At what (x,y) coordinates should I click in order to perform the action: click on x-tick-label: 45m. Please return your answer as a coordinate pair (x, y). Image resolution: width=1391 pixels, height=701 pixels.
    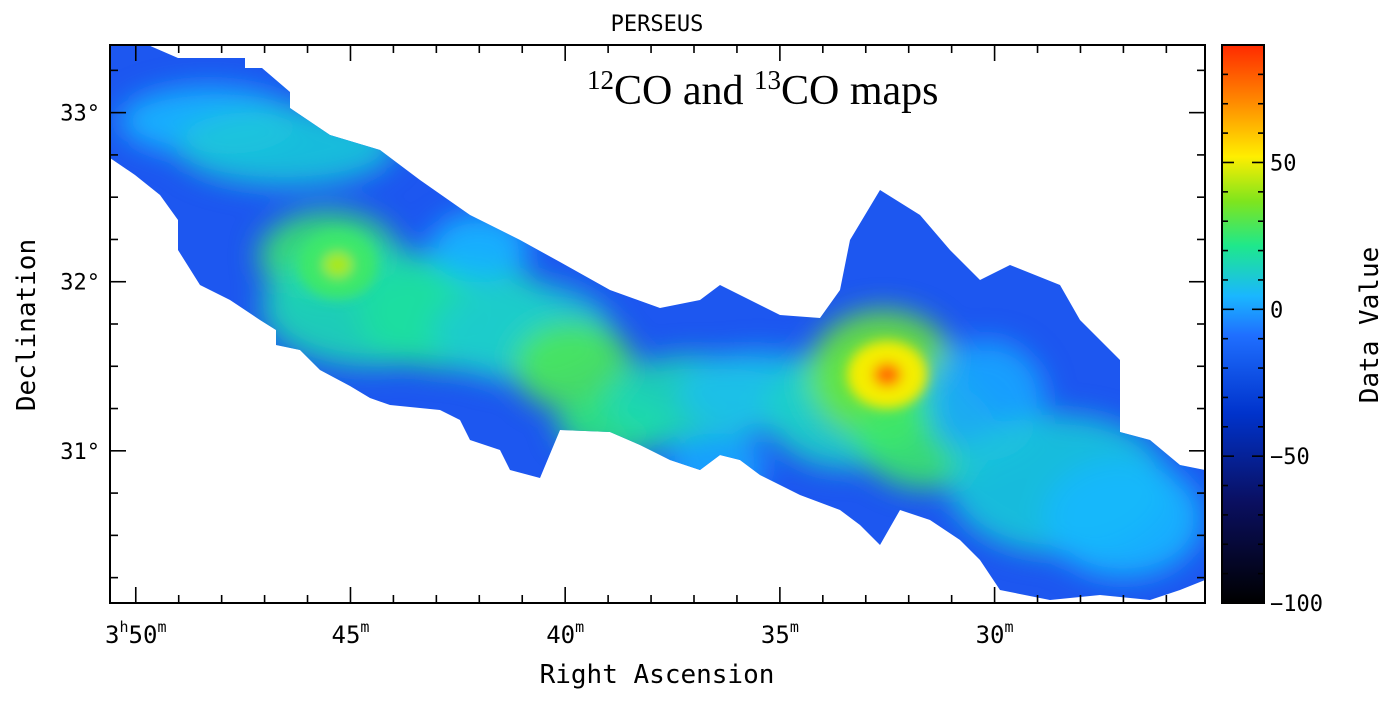
    Looking at the image, I should click on (351, 633).